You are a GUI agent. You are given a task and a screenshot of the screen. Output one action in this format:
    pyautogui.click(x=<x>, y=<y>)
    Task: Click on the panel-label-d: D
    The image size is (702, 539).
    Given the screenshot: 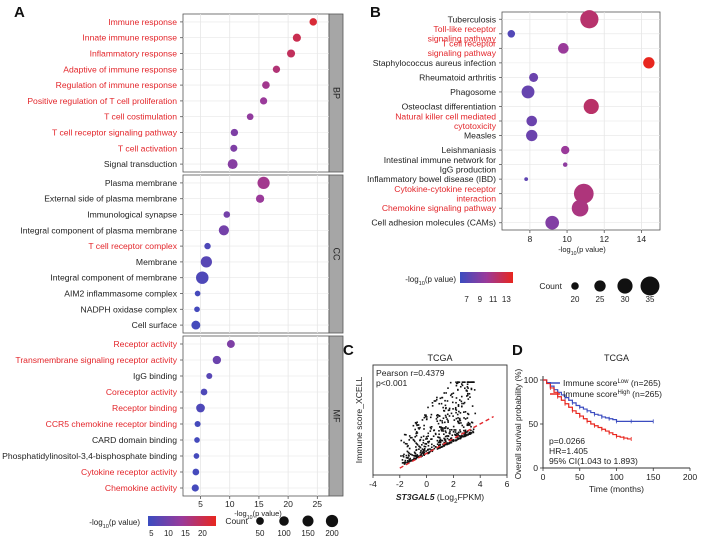 What is the action you would take?
    pyautogui.click(x=517, y=350)
    